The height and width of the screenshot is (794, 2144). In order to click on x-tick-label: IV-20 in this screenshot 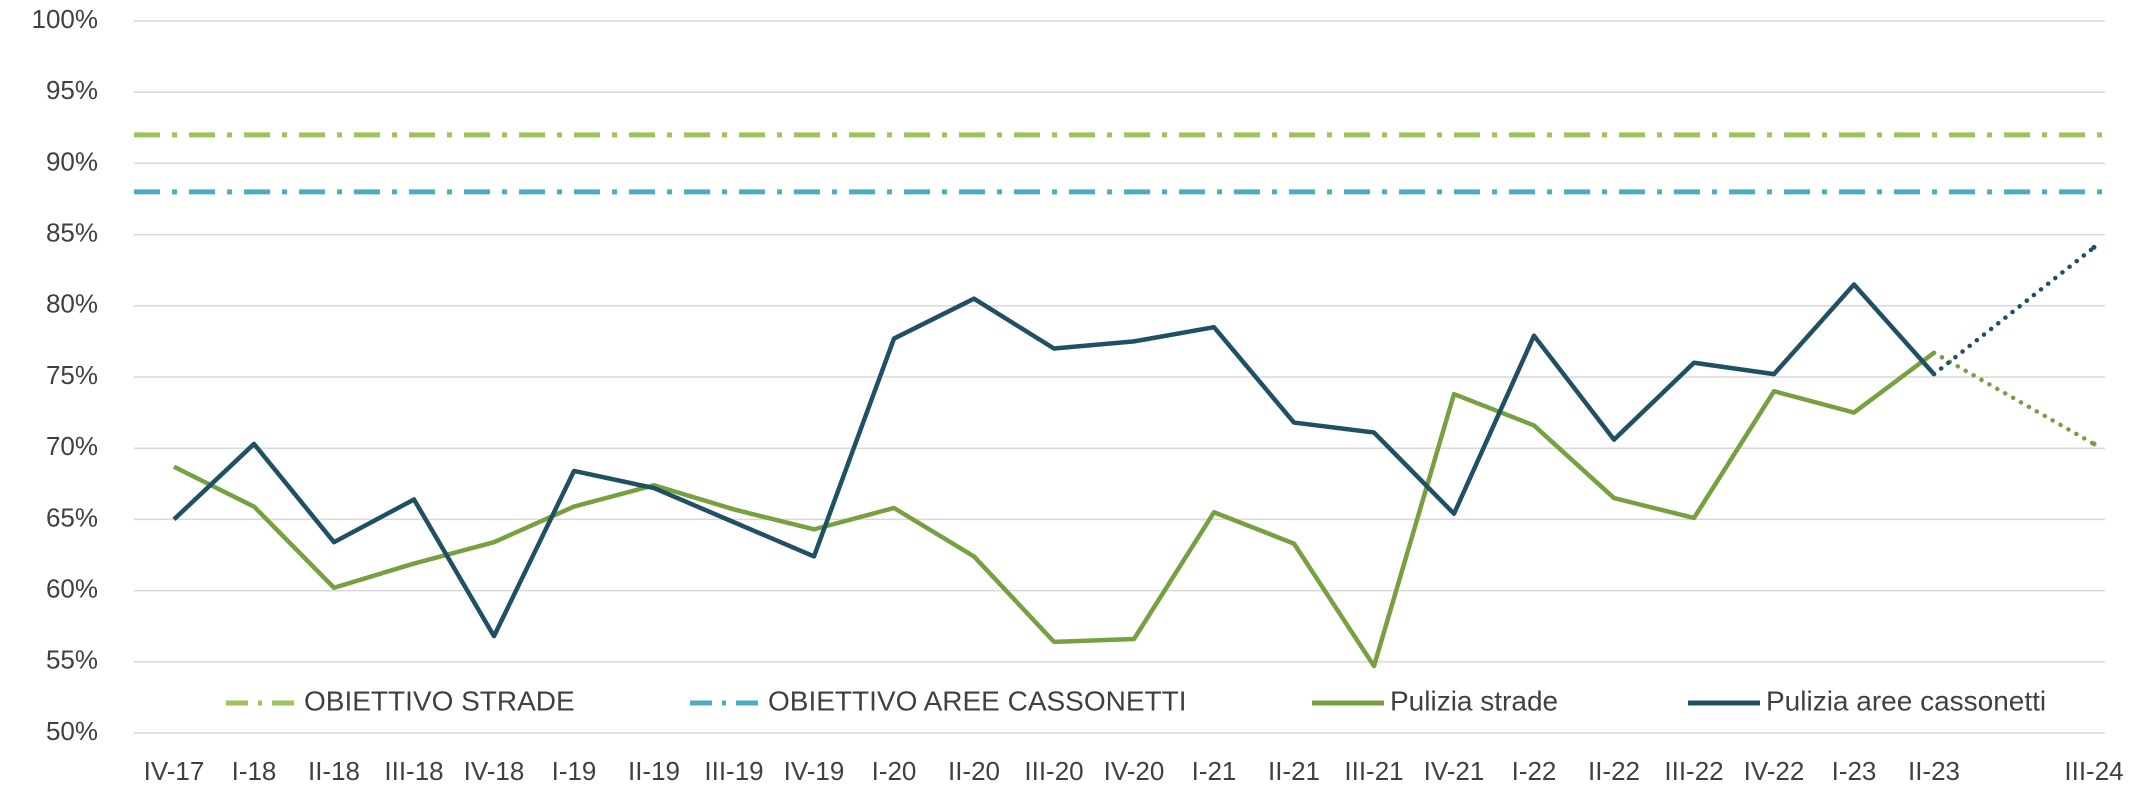, I will do `click(1134, 771)`.